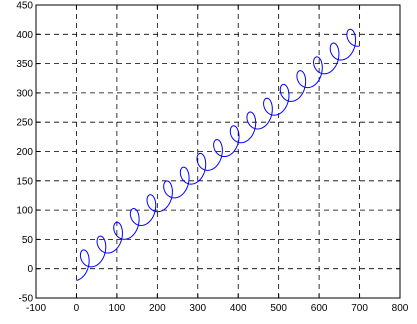  I want to click on x-tick-label: 600, so click(319, 308).